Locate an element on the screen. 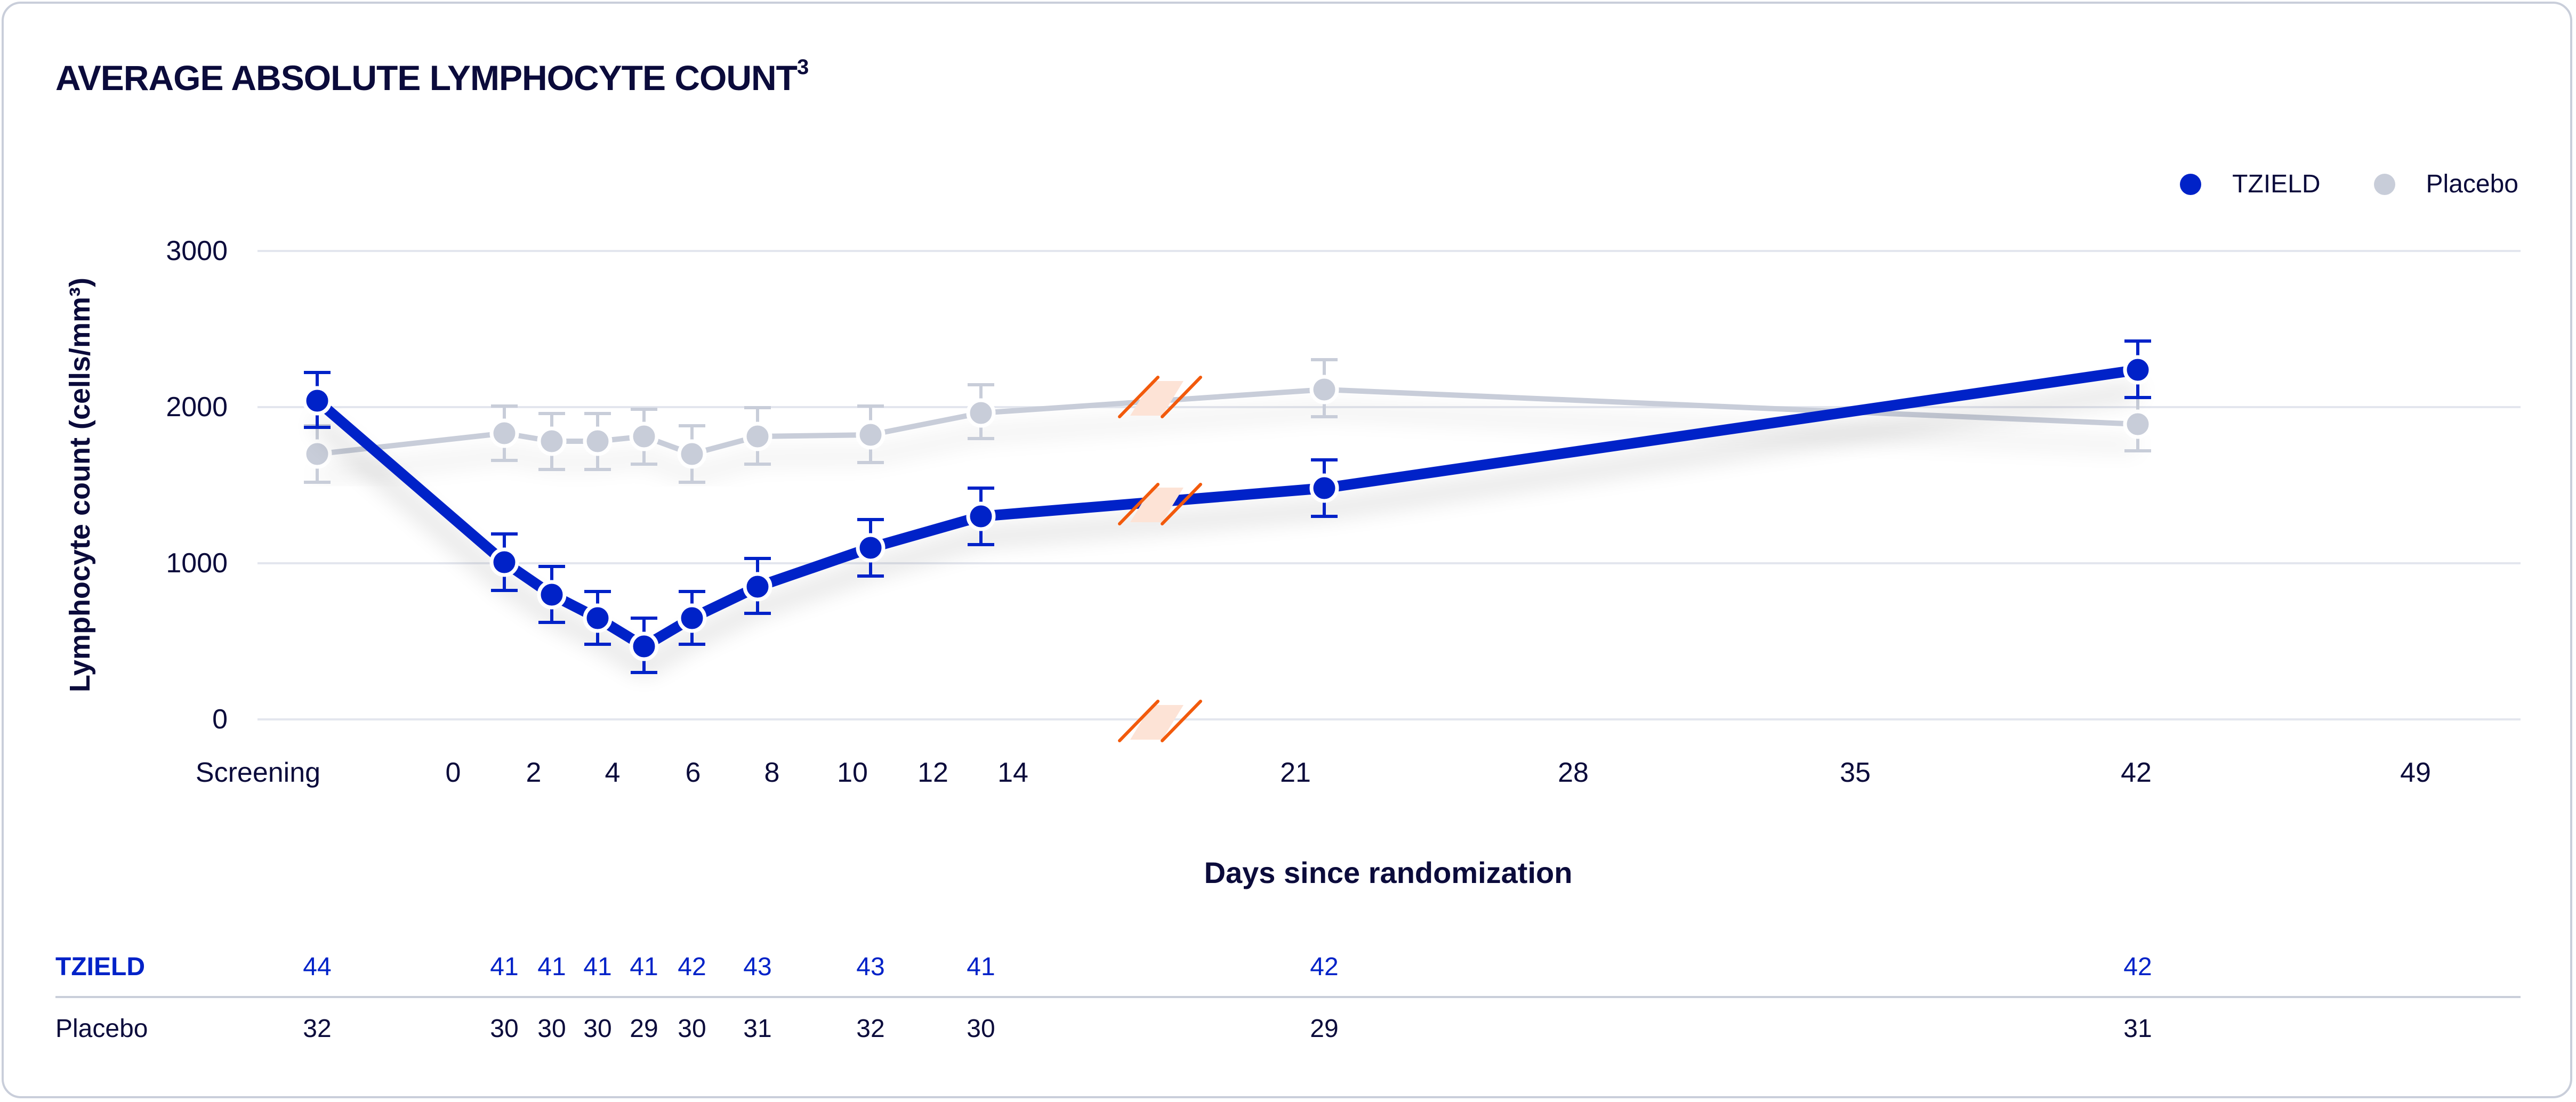 The width and height of the screenshot is (2576, 1102). x-tick: 21 is located at coordinates (1295, 772).